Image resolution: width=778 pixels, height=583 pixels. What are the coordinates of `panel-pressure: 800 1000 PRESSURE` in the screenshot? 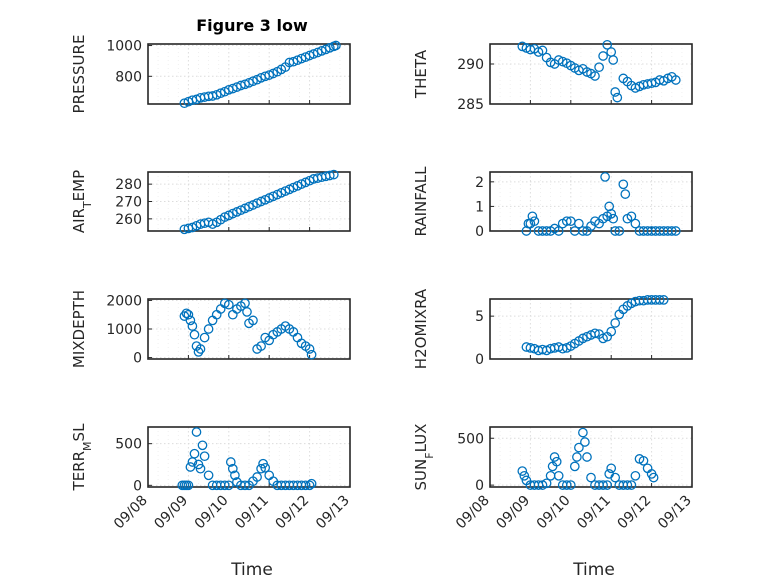 It's located at (210, 74).